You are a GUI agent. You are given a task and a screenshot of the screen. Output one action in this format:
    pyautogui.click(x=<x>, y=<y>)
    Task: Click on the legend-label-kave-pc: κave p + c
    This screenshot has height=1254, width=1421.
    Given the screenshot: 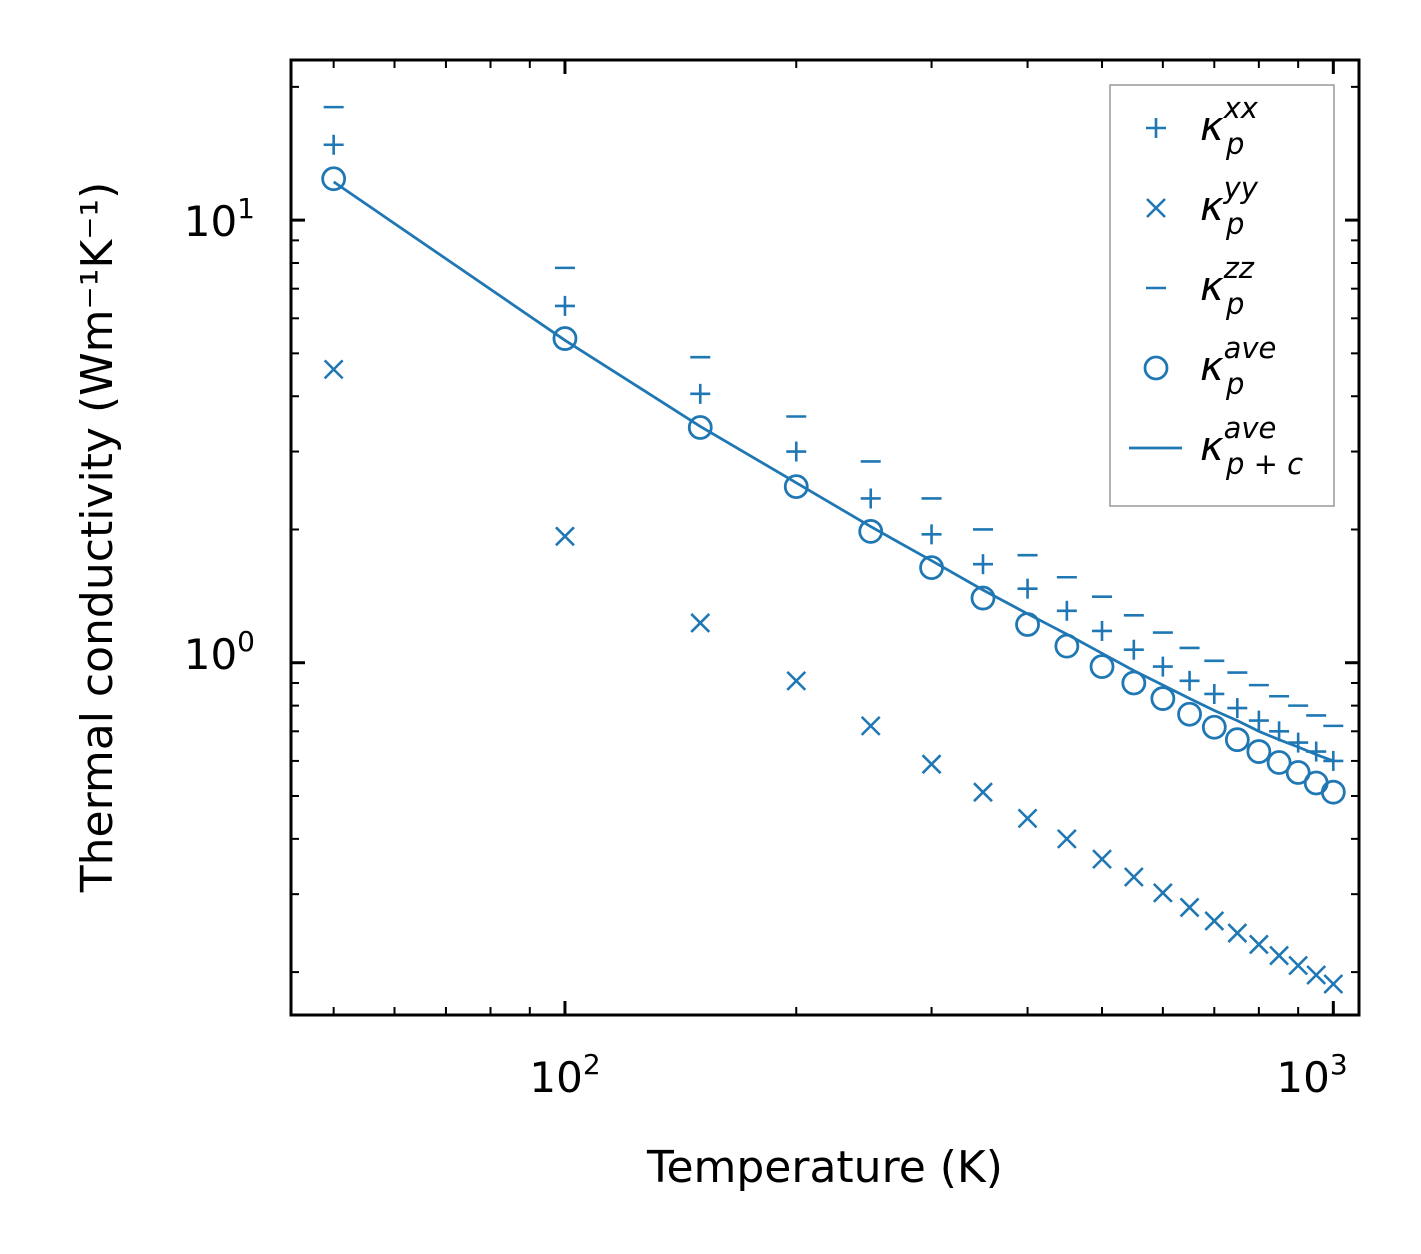 What is the action you would take?
    pyautogui.click(x=1251, y=446)
    